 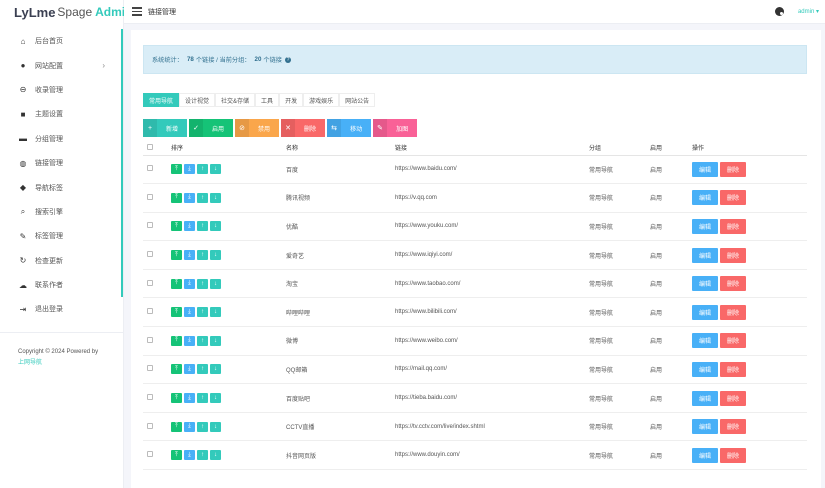 What do you see at coordinates (257, 128) in the screenshot?
I see `disable-button: ⊘ 禁用` at bounding box center [257, 128].